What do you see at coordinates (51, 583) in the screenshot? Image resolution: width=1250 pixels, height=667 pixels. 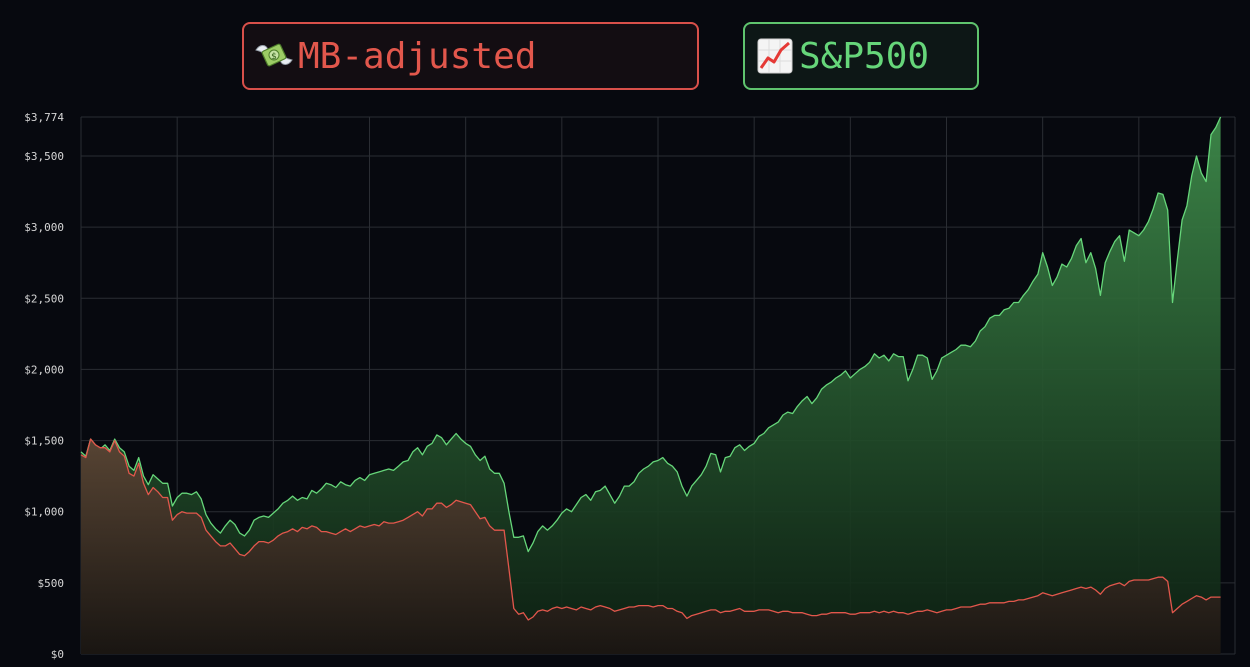 I see `y-tick-label: $500` at bounding box center [51, 583].